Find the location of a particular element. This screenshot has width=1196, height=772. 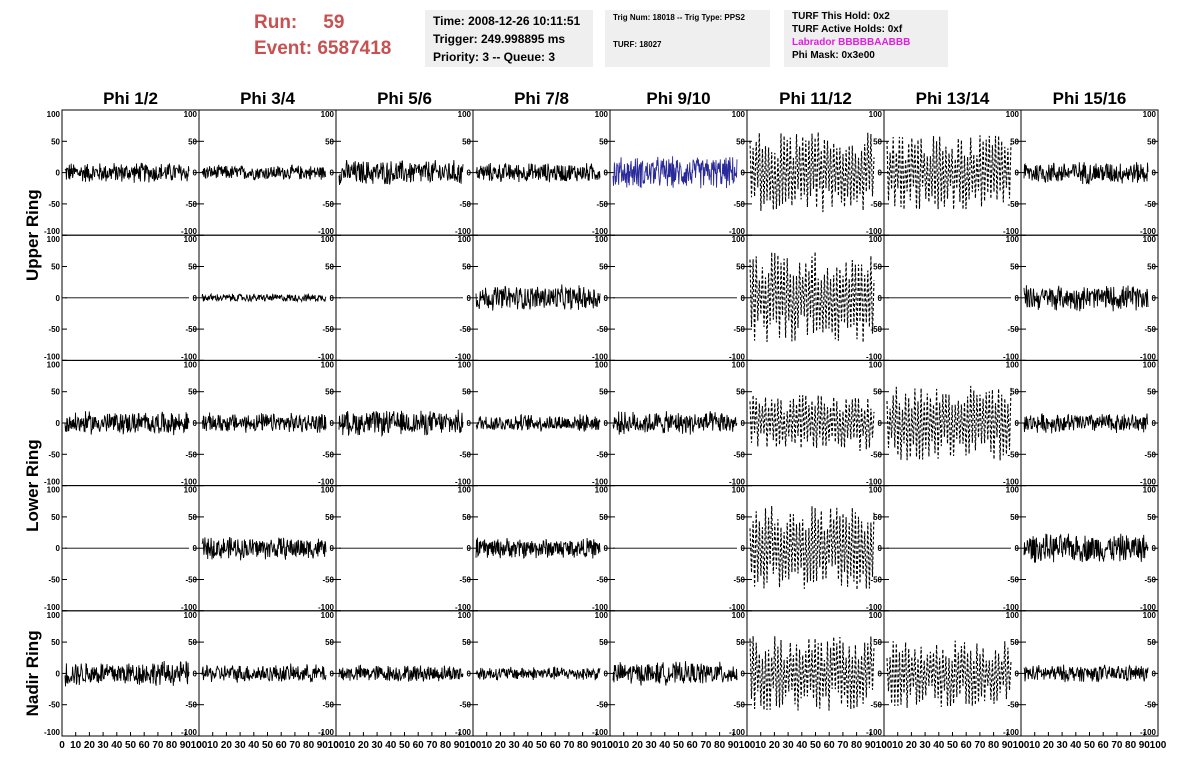

x-tick-label: 10 is located at coordinates (1035, 745).